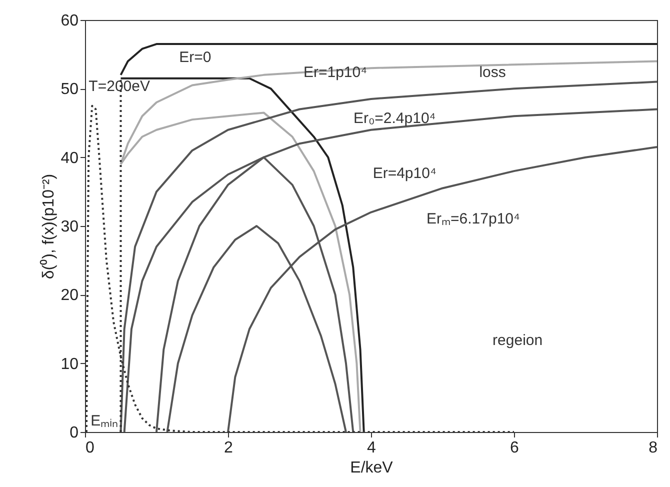 The height and width of the screenshot is (487, 670). What do you see at coordinates (49, 227) in the screenshot?
I see `y-axis-title: δ(⁰), f(x)(p10⁻²)` at bounding box center [49, 227].